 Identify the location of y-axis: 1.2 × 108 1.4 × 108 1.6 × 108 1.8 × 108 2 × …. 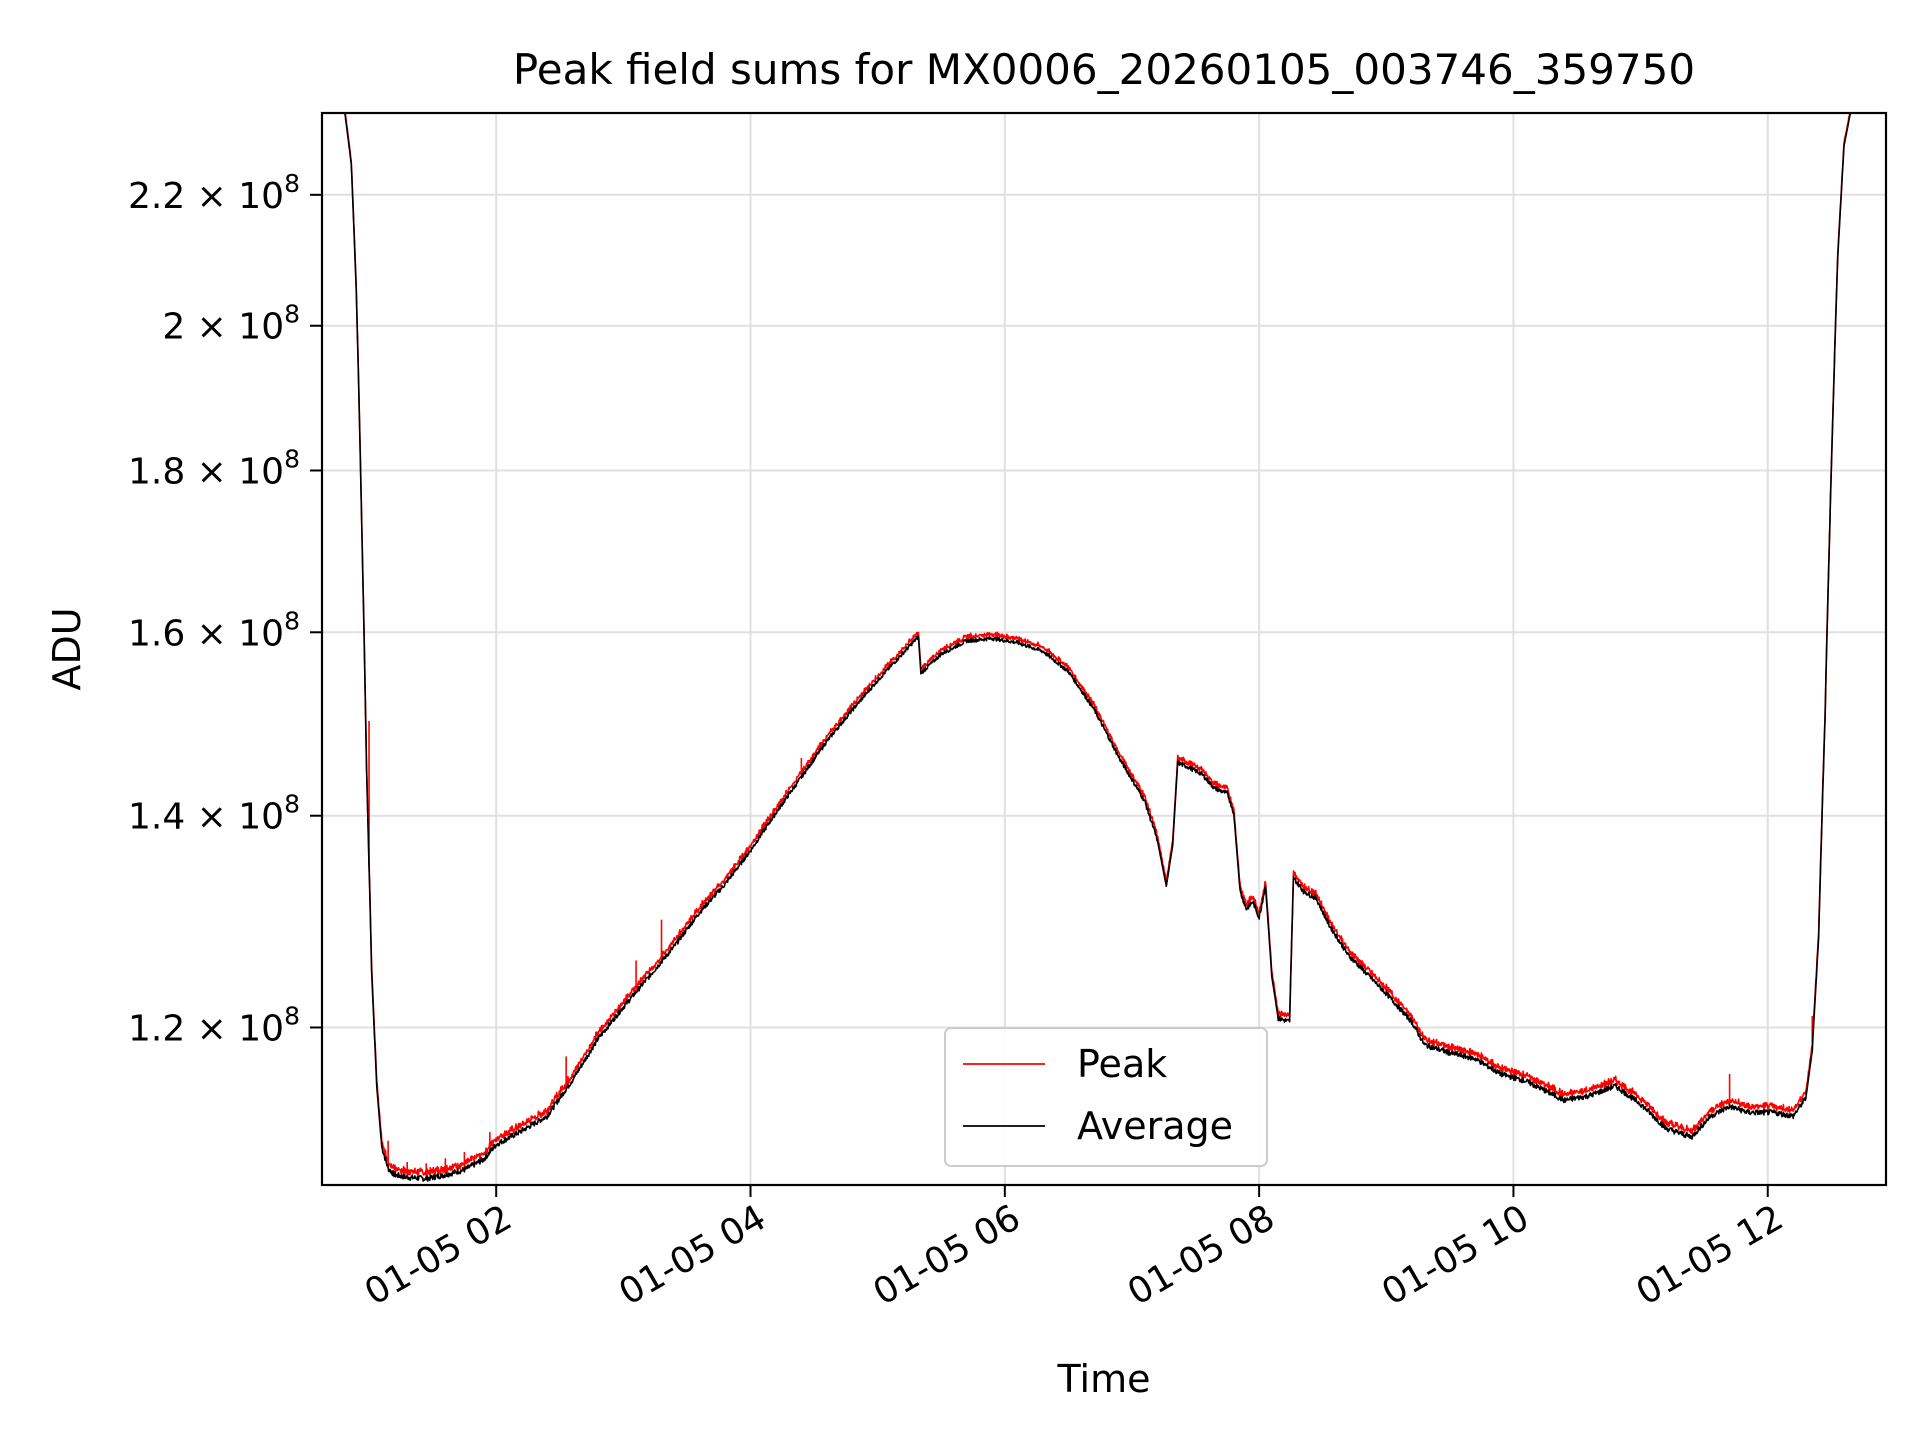
(225, 609).